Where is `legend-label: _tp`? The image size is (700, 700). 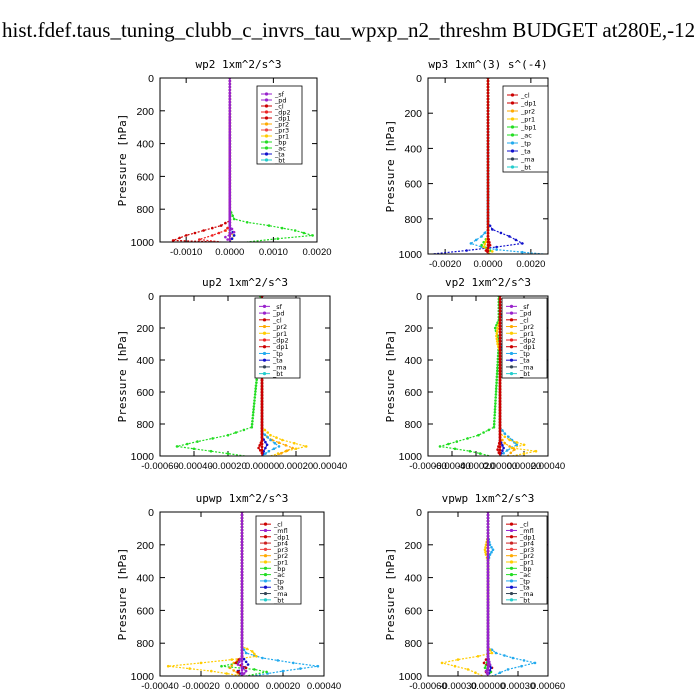 legend-label: _tp is located at coordinates (277, 354).